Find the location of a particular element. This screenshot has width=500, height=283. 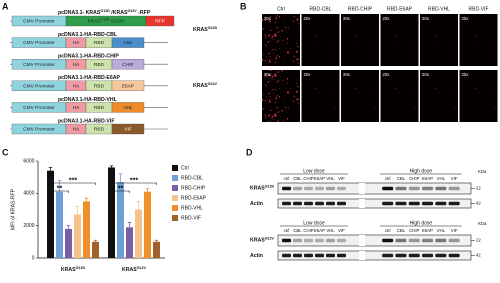

panel-label: A is located at coordinates (5, 6).